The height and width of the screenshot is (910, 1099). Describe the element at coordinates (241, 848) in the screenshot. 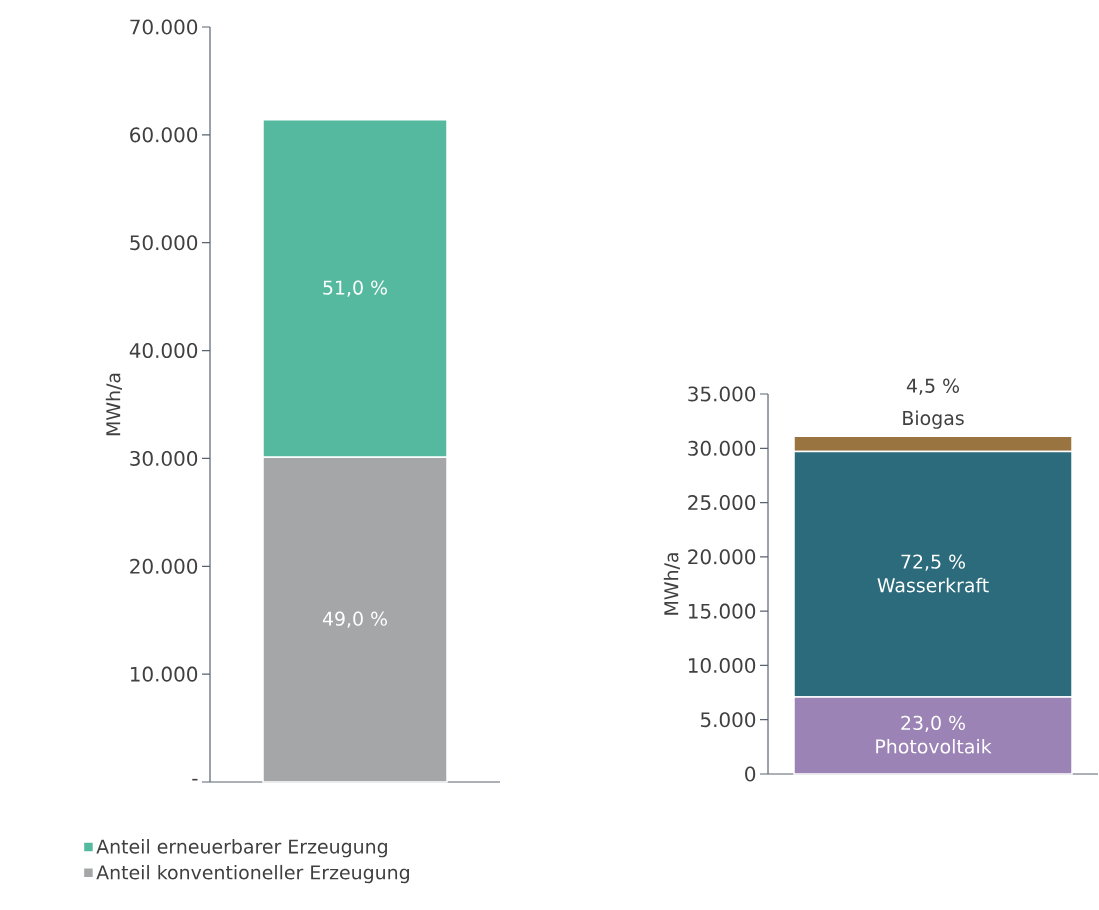

I see `legend-label: Anteil erneuerbarer Erzeugung` at that location.